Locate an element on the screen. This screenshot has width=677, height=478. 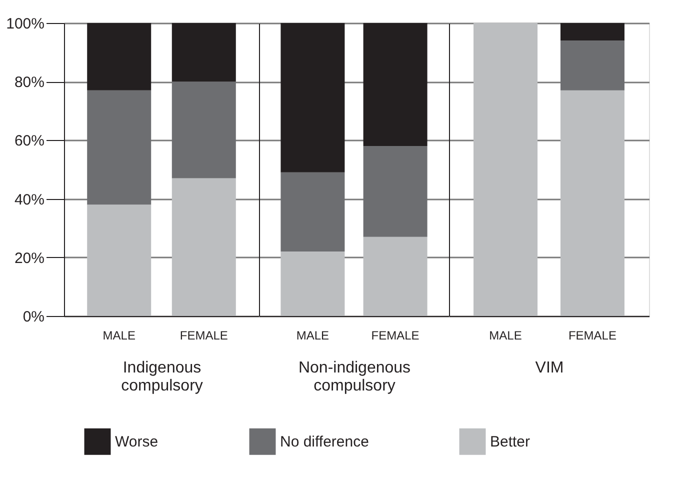
x-axis-title: VIM is located at coordinates (549, 368).